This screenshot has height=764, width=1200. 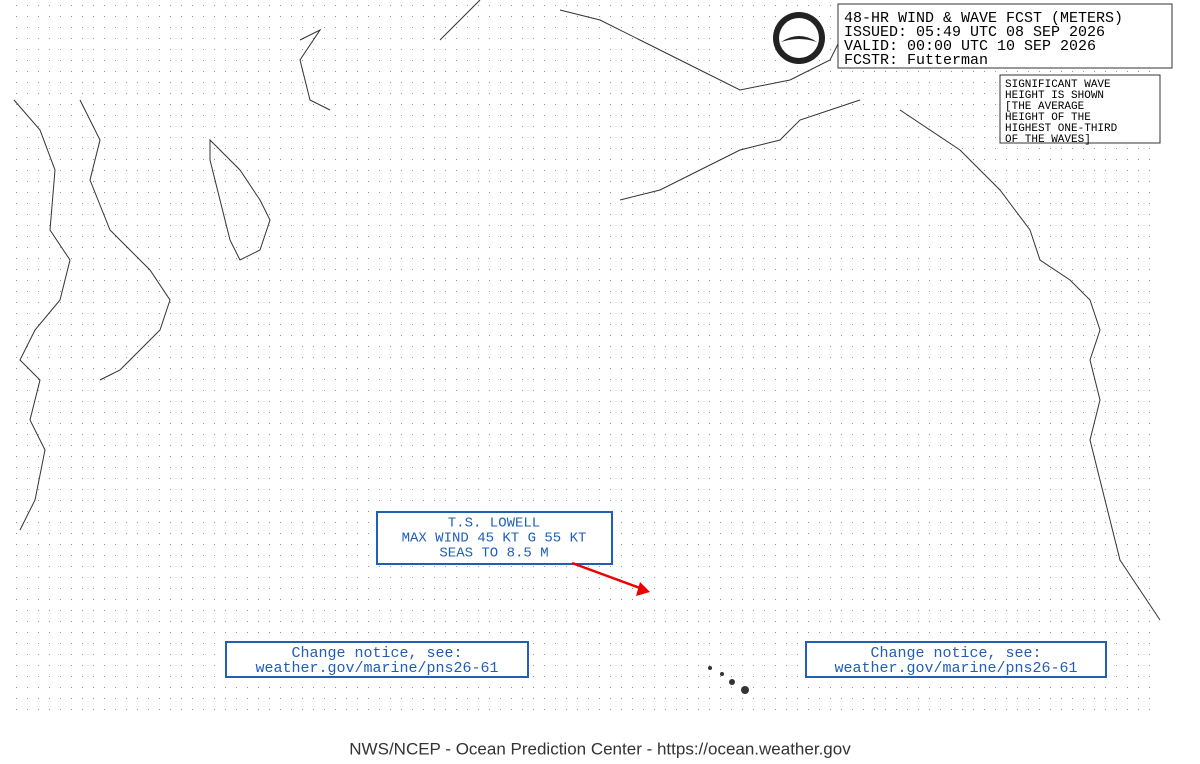 I want to click on note-line: SIGNIFICANT WAVE, so click(x=1058, y=85).